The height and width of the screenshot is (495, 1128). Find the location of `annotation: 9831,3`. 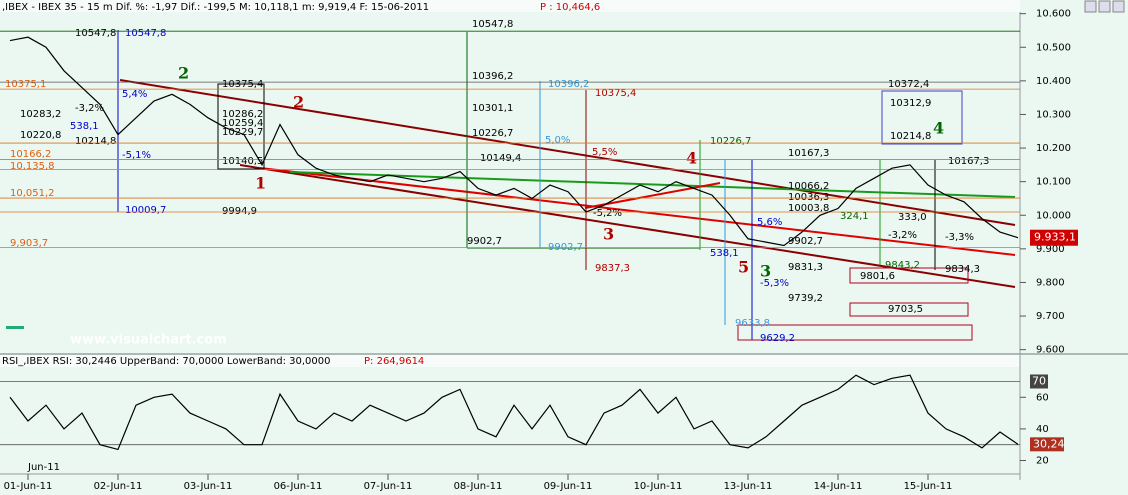

annotation: 9831,3 is located at coordinates (805, 267).